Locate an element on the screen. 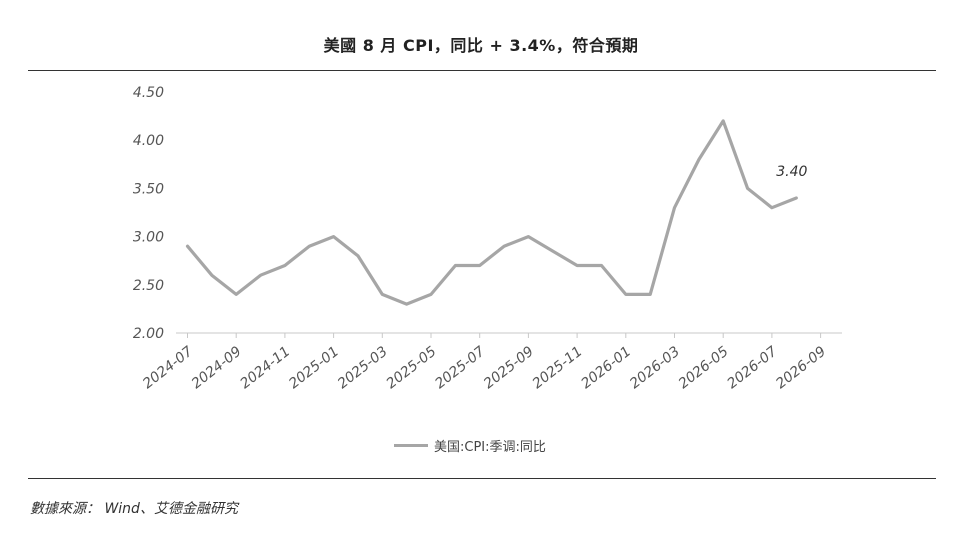 The height and width of the screenshot is (554, 962). bottom-divider is located at coordinates (482, 478).